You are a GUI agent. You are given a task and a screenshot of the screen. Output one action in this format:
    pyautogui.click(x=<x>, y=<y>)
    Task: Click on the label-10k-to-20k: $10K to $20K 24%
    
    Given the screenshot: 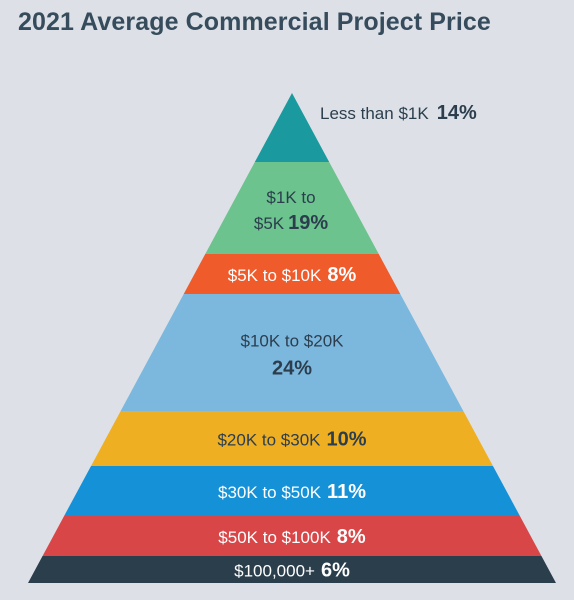 What is the action you would take?
    pyautogui.click(x=292, y=356)
    